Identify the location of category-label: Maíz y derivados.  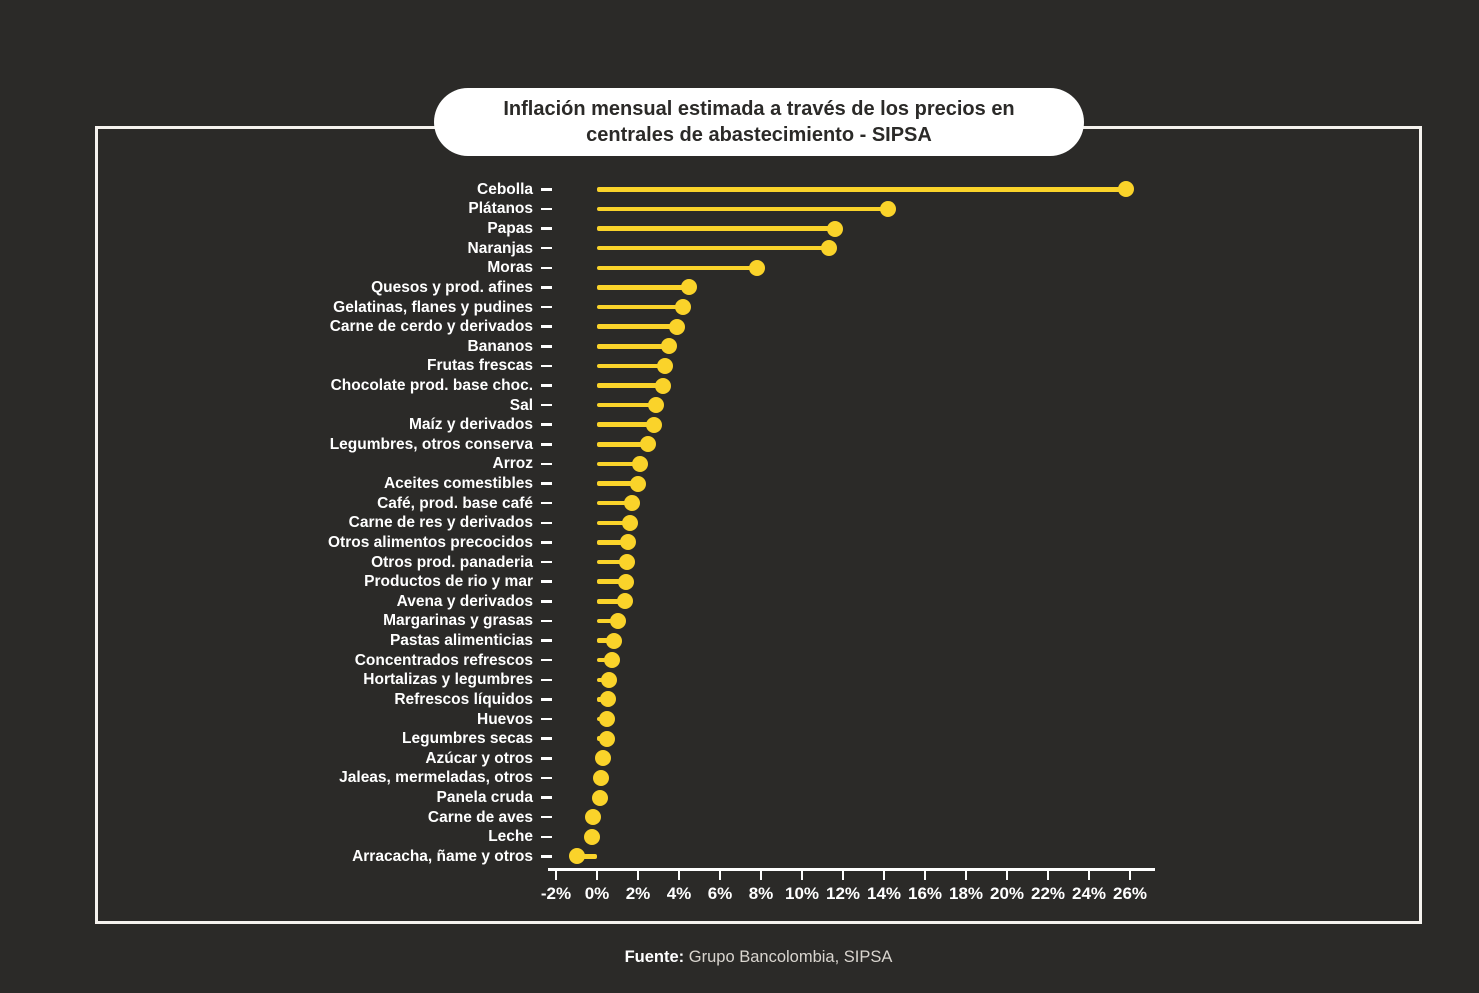
(470, 425).